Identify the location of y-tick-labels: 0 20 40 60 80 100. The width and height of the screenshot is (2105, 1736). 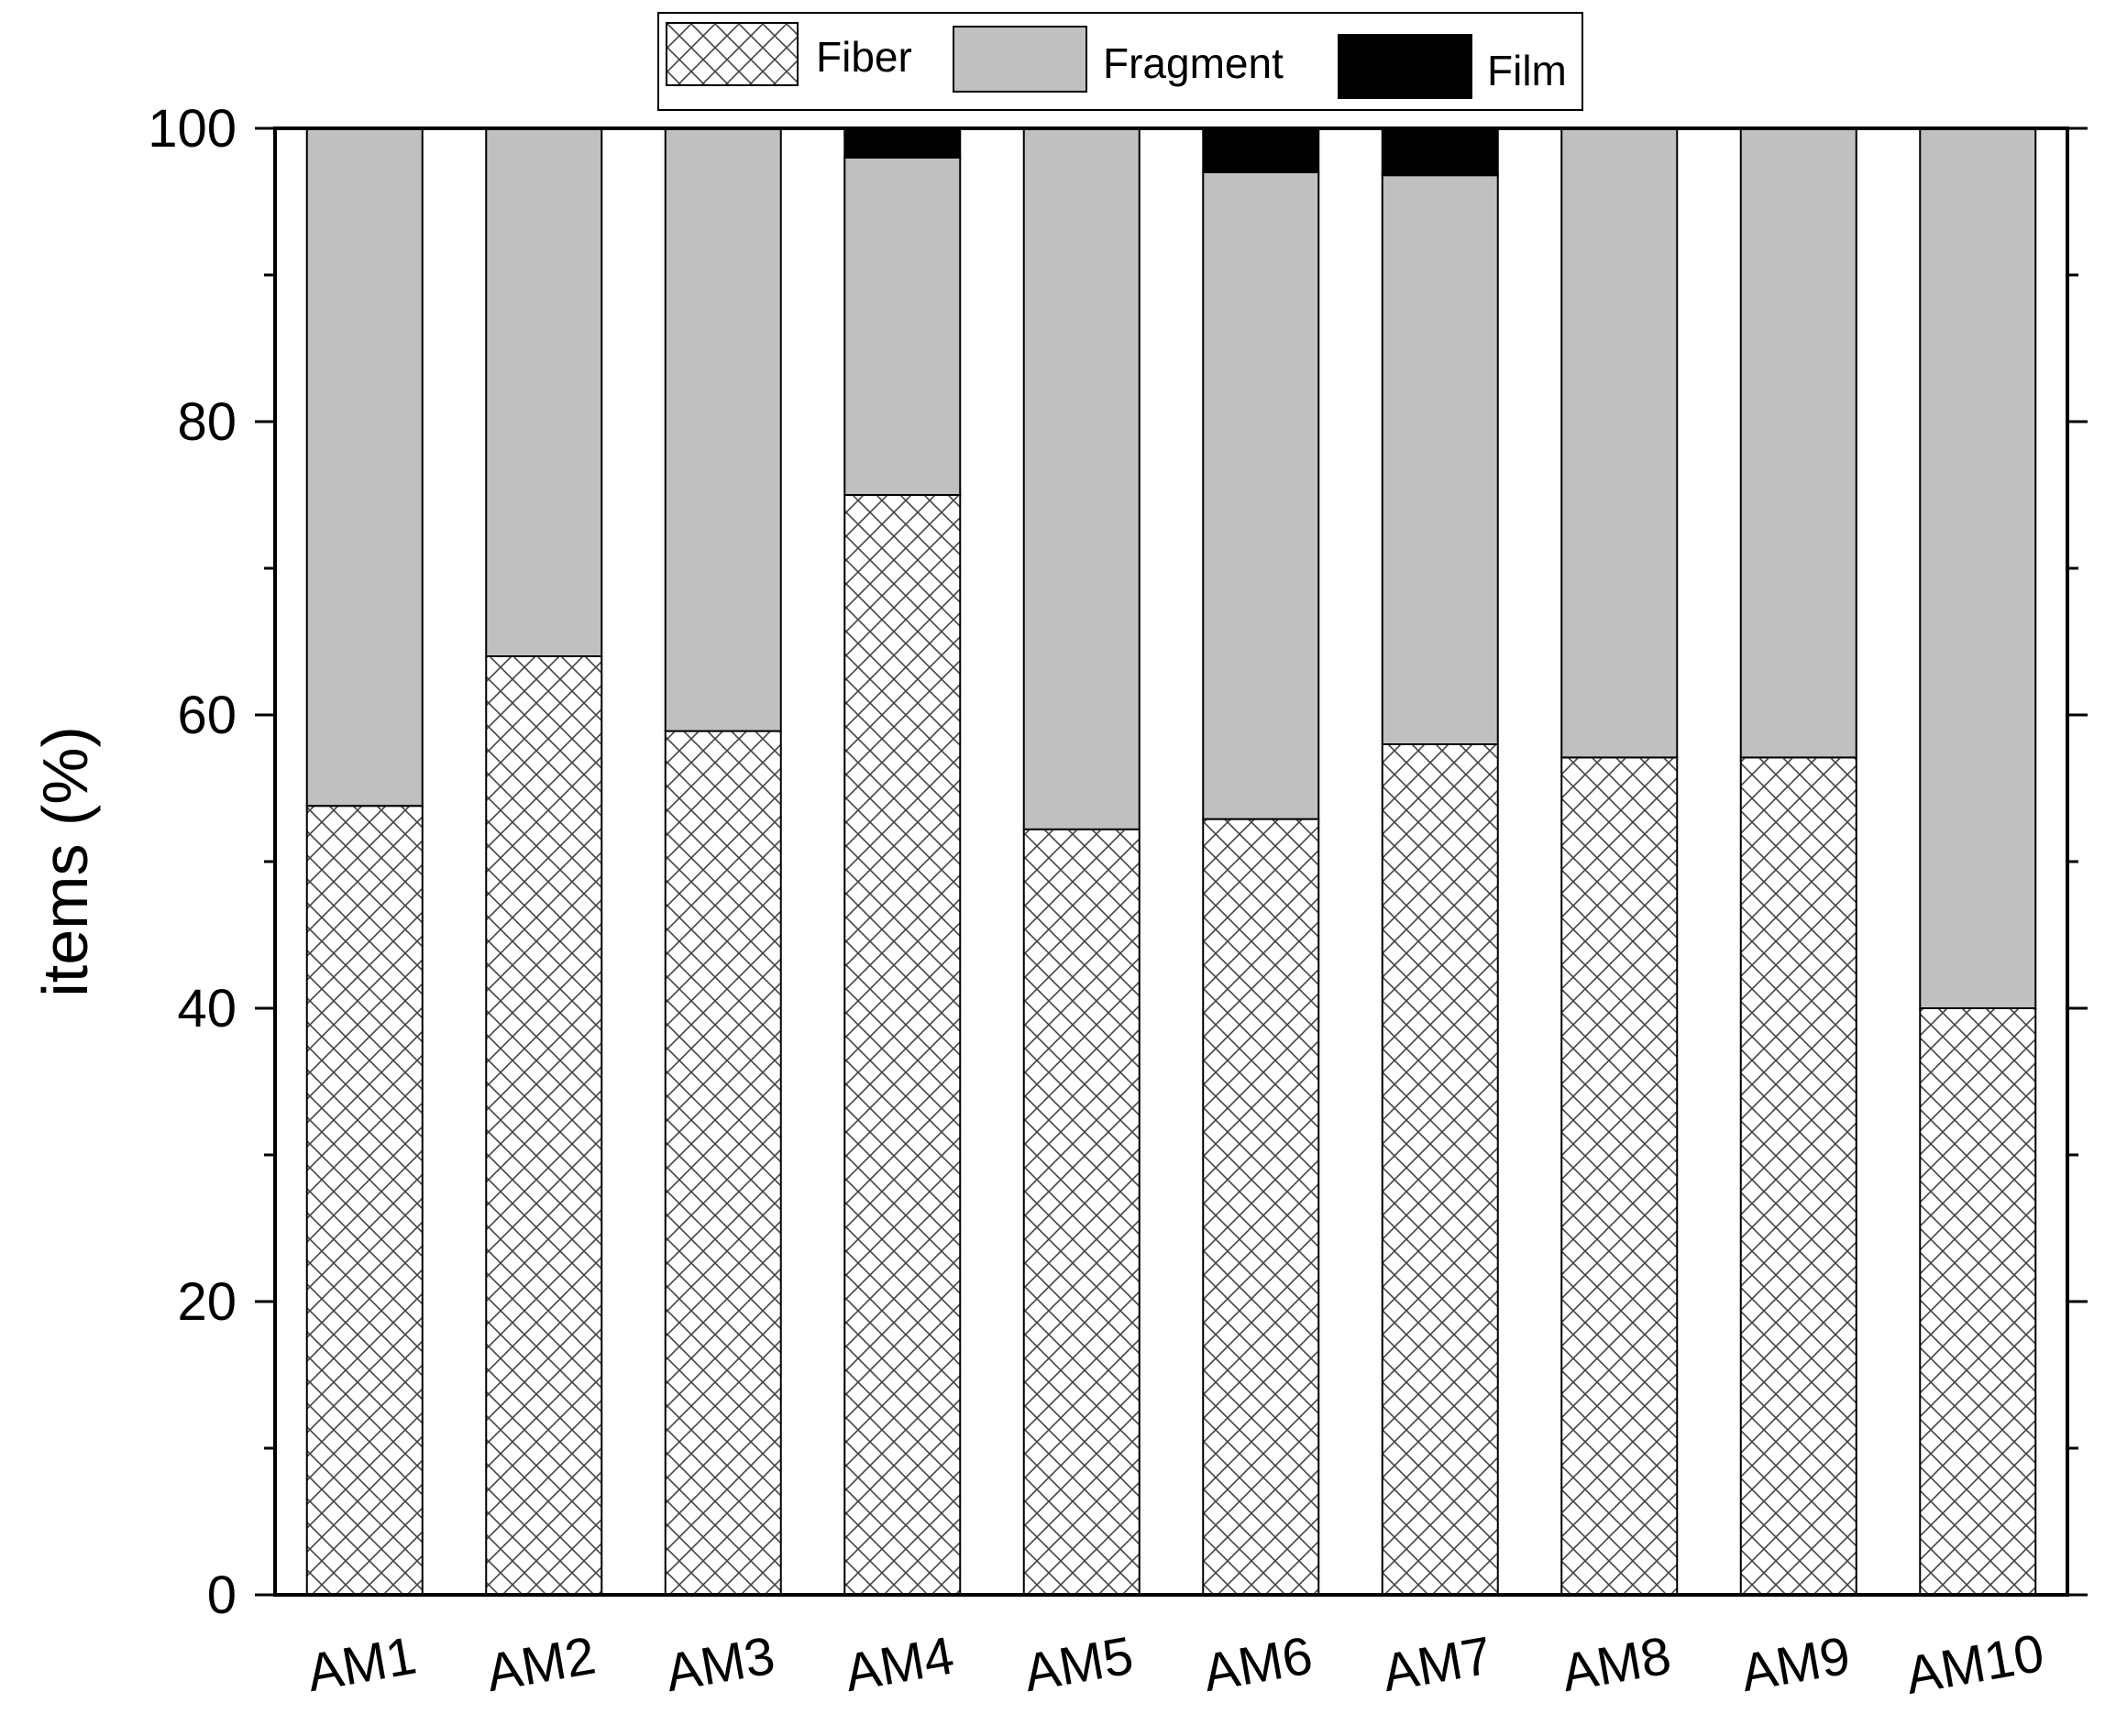
(192, 862).